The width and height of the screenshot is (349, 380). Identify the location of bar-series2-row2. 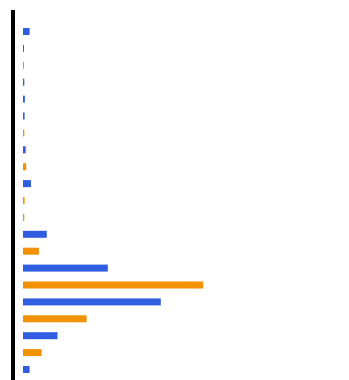
(23, 48).